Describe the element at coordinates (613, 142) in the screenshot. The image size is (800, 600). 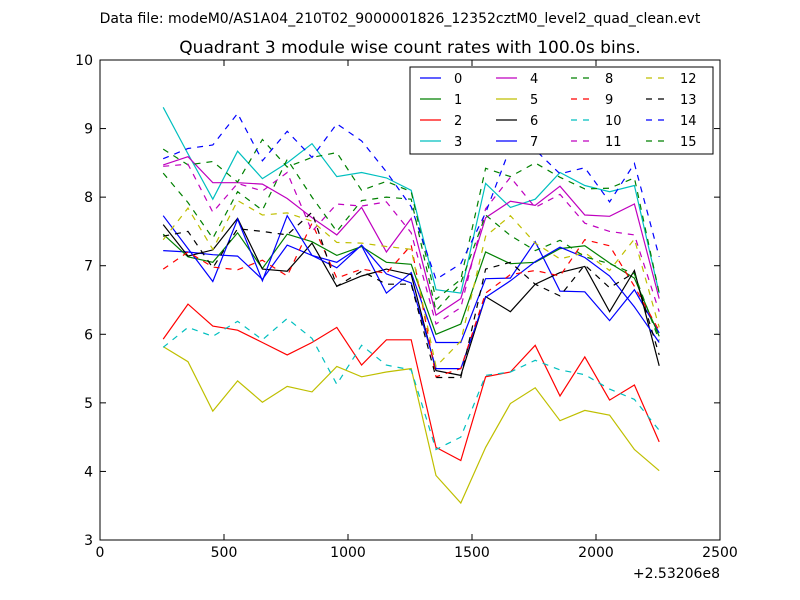
I see `legend-label-11: 11` at that location.